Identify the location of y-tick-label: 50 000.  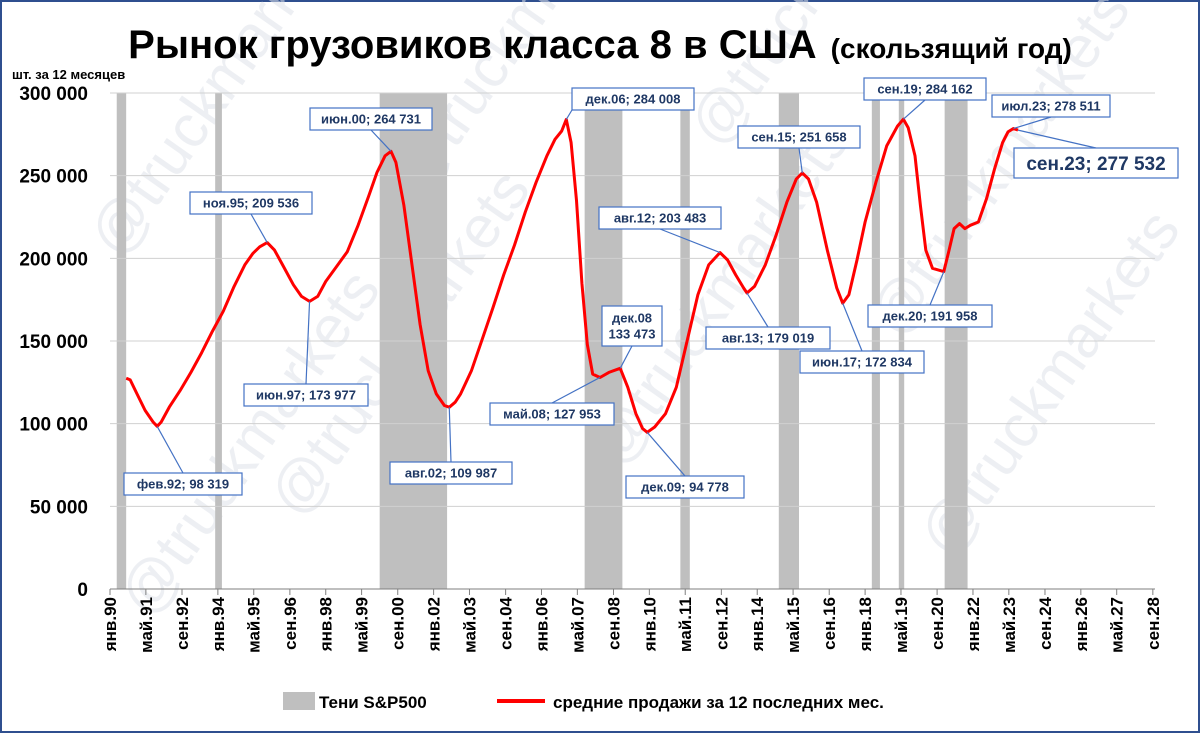
(59, 507).